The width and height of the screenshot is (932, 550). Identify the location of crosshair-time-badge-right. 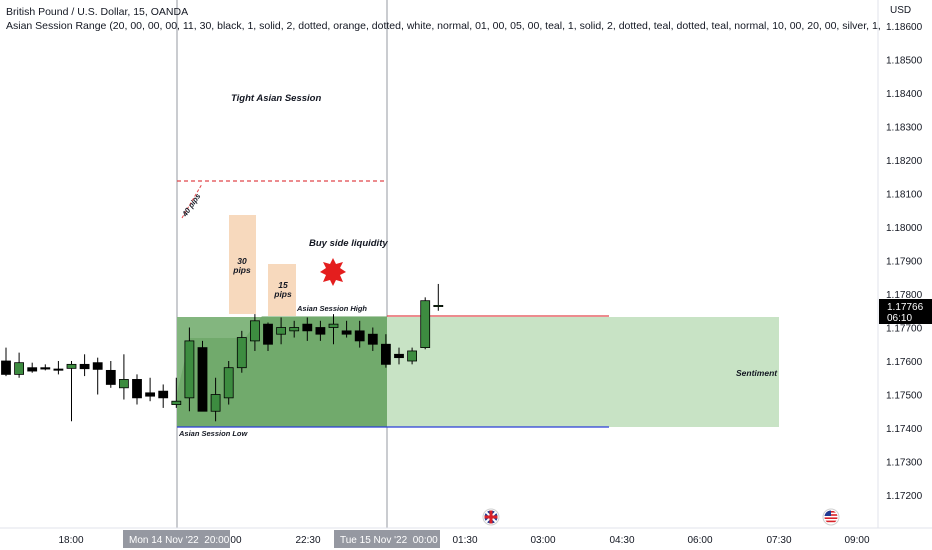
(387, 539).